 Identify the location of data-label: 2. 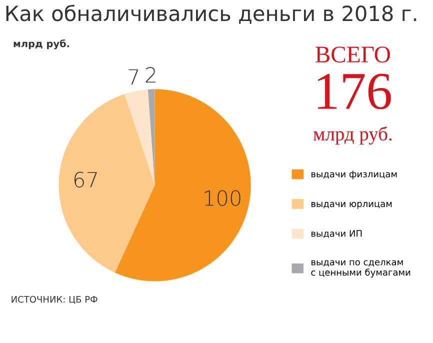
(151, 75).